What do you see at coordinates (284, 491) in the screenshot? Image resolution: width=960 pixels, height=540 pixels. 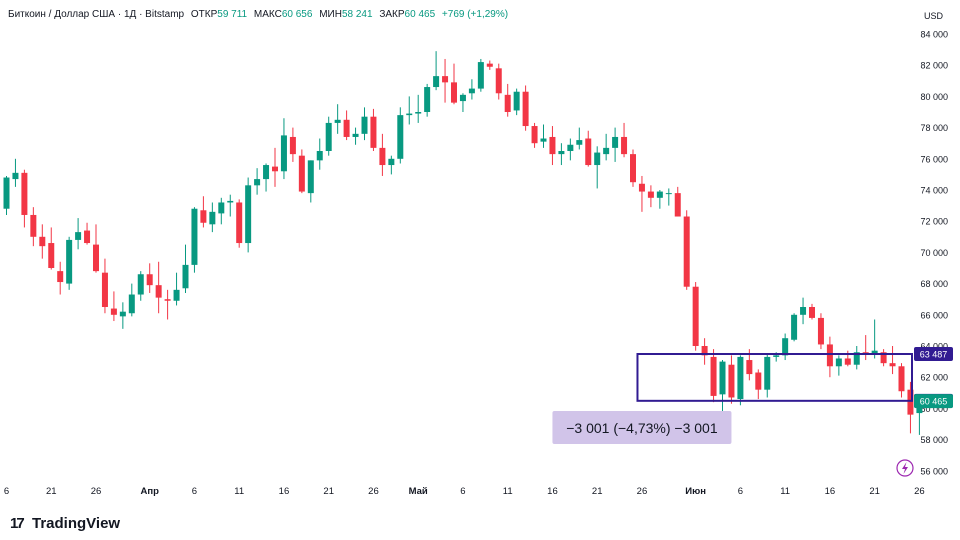 I see `x-tick-label: 16` at bounding box center [284, 491].